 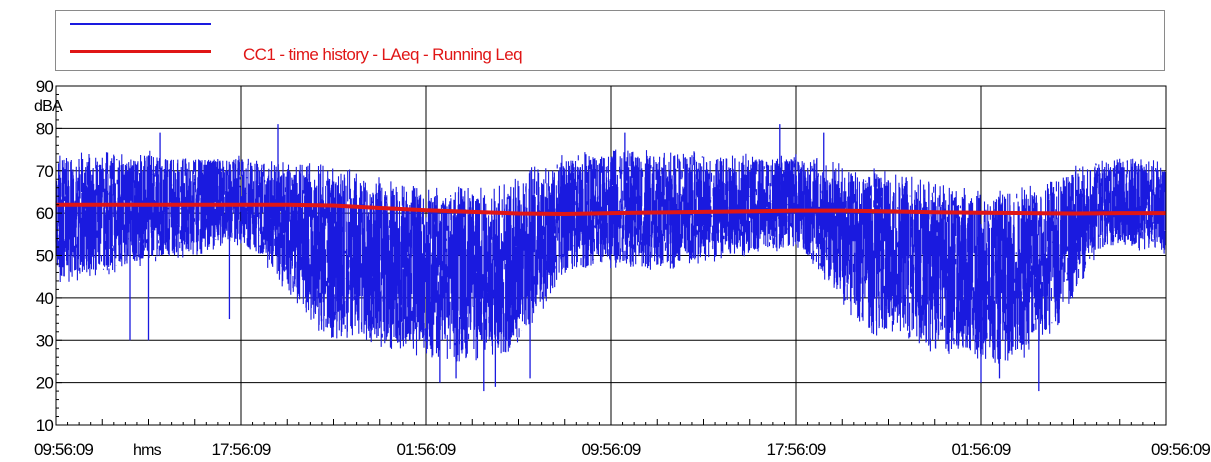 I want to click on series-running-leq, so click(x=611, y=209).